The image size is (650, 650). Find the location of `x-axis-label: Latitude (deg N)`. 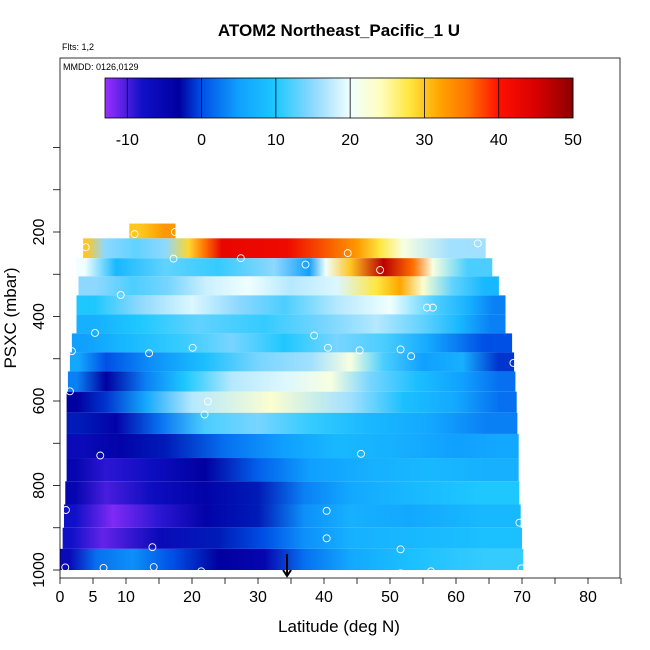

x-axis-label: Latitude (deg N) is located at coordinates (339, 626).